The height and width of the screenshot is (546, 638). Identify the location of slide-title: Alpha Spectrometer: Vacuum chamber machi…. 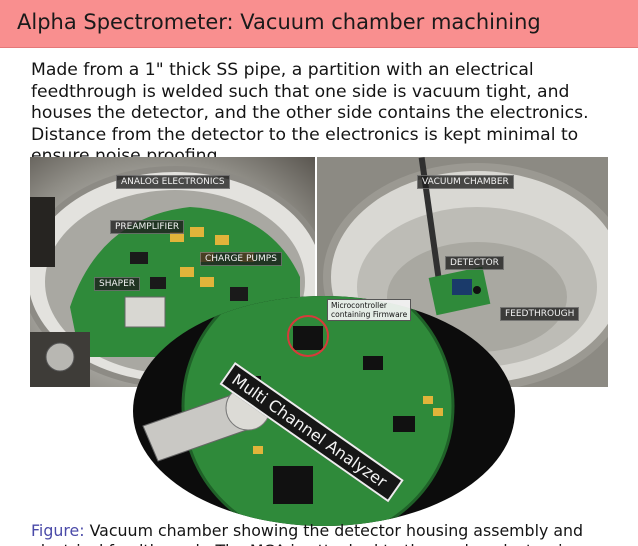
(279, 22).